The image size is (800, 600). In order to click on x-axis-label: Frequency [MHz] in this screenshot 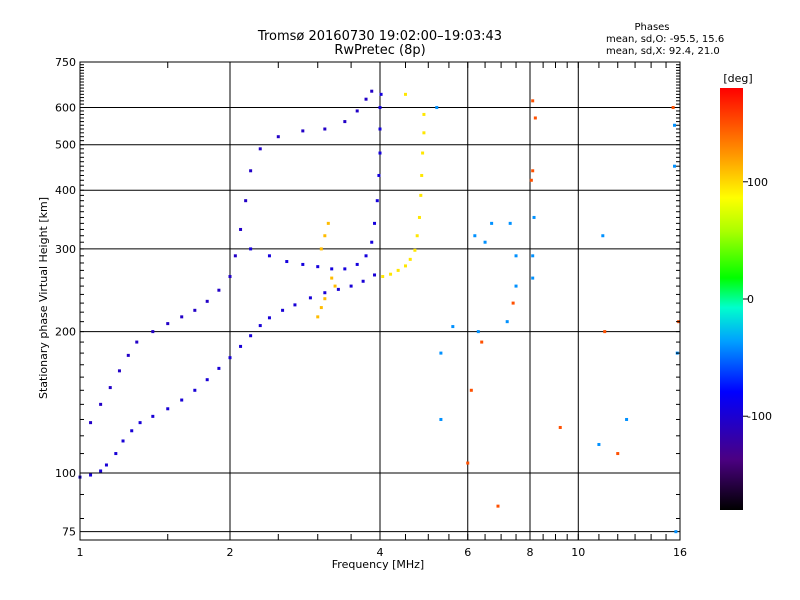, I will do `click(378, 564)`.